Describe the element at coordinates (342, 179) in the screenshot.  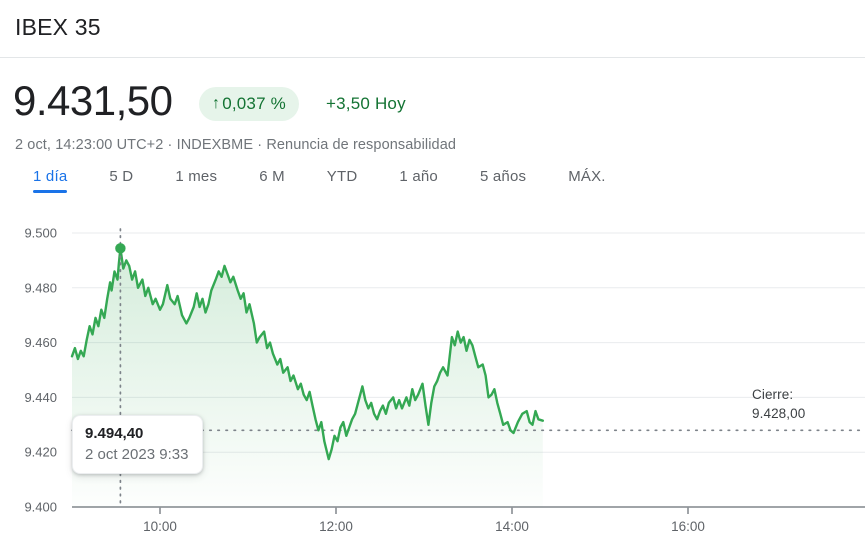
I see `tab-ytd: YTD` at that location.